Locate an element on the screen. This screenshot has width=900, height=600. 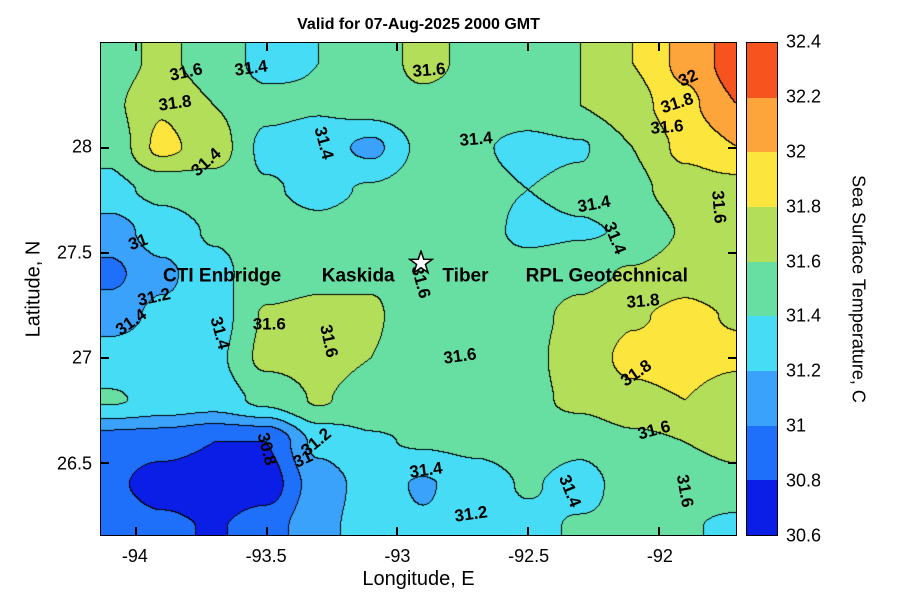
colorbar-tick-label: 31 is located at coordinates (796, 425).